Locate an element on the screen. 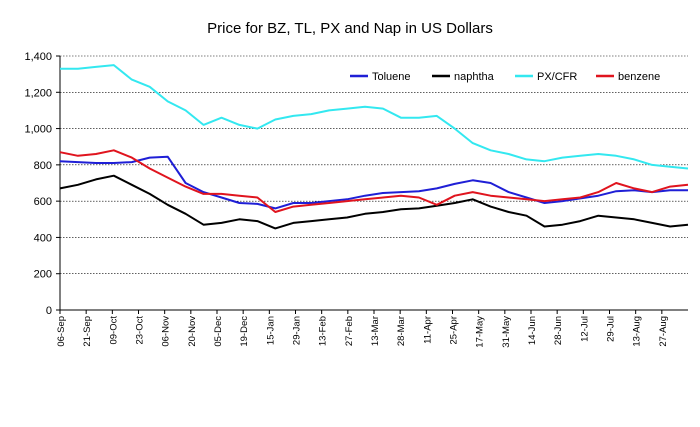  x-tick-label: 20-Nov is located at coordinates (192, 331).